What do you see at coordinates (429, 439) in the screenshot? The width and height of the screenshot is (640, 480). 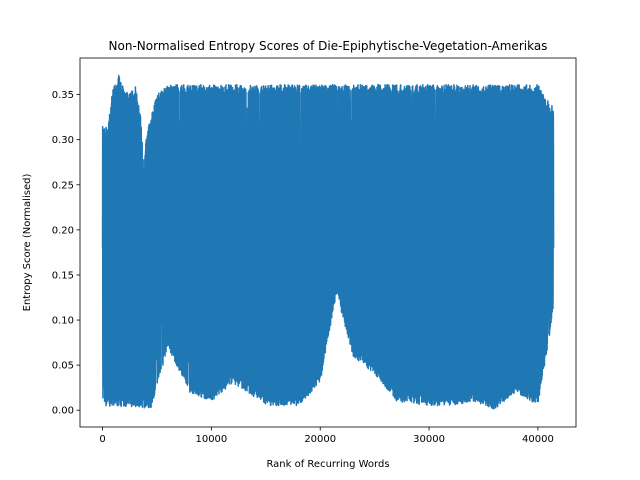 I see `x-tick-label: 30000` at bounding box center [429, 439].